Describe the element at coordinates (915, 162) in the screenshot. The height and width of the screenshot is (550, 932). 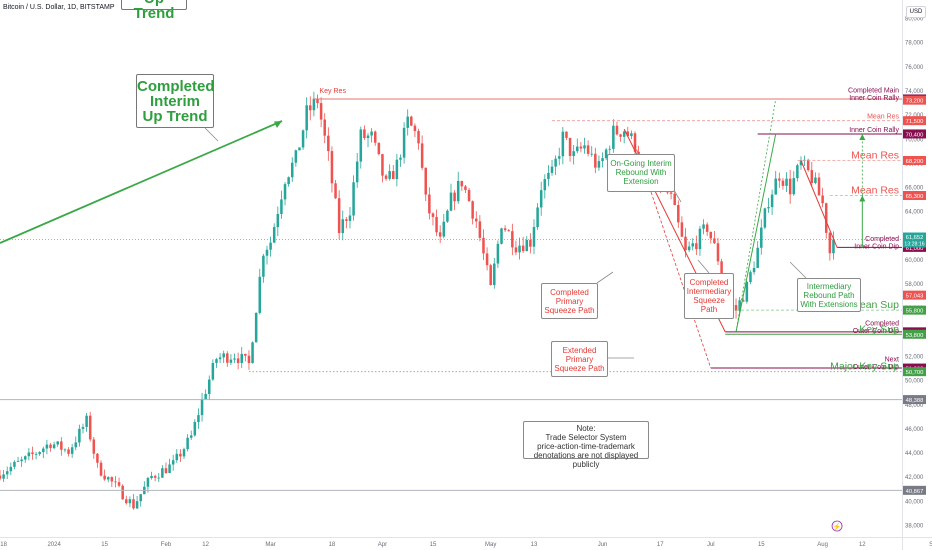
I see `price-badge-label: 68,200` at that location.